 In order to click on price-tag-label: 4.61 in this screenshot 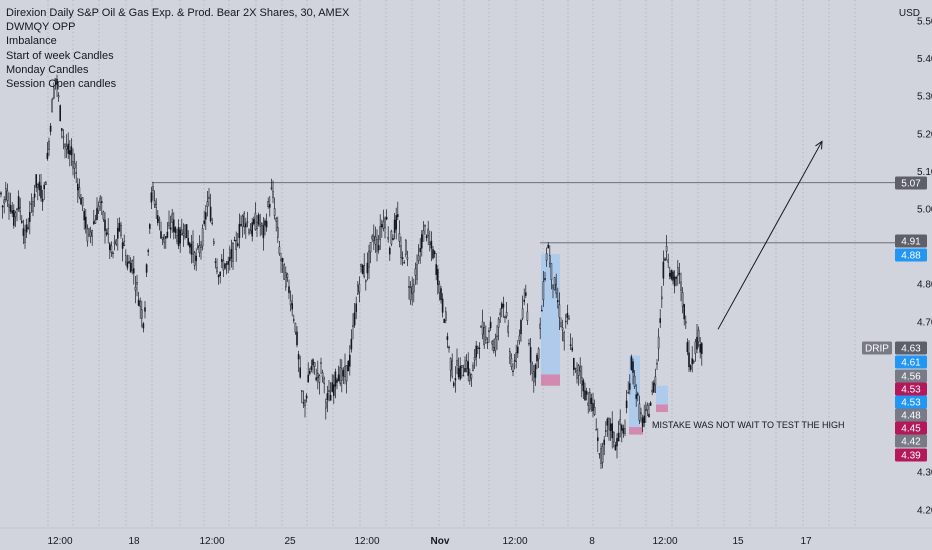, I will do `click(911, 363)`.